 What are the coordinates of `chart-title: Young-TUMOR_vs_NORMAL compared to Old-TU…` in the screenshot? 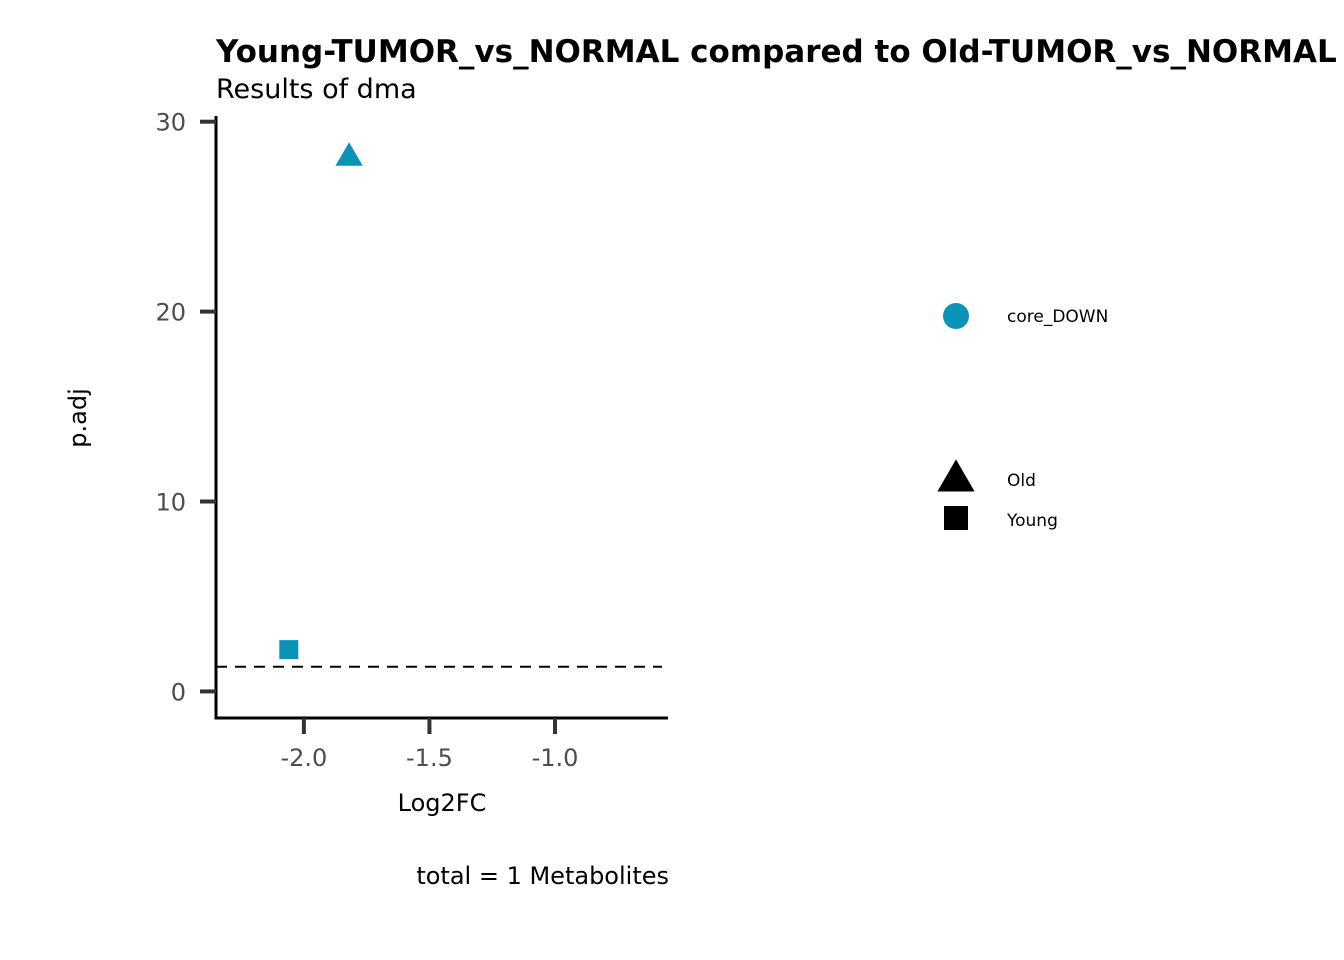 It's located at (776, 52).